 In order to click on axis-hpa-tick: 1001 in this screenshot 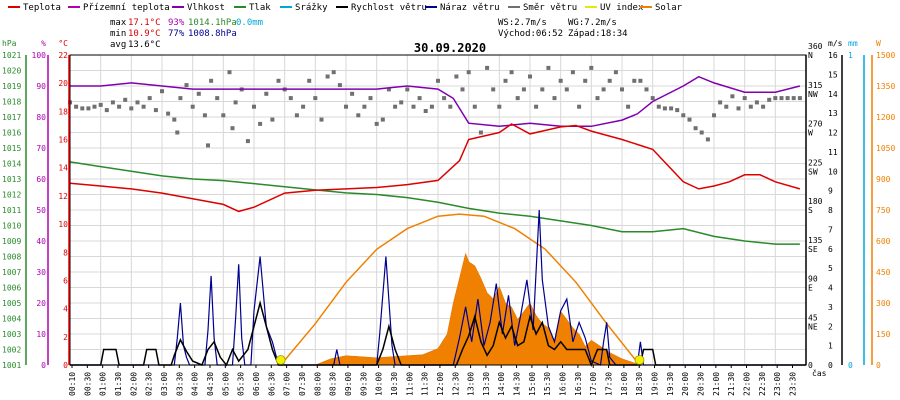, I will do `click(11, 365)`.